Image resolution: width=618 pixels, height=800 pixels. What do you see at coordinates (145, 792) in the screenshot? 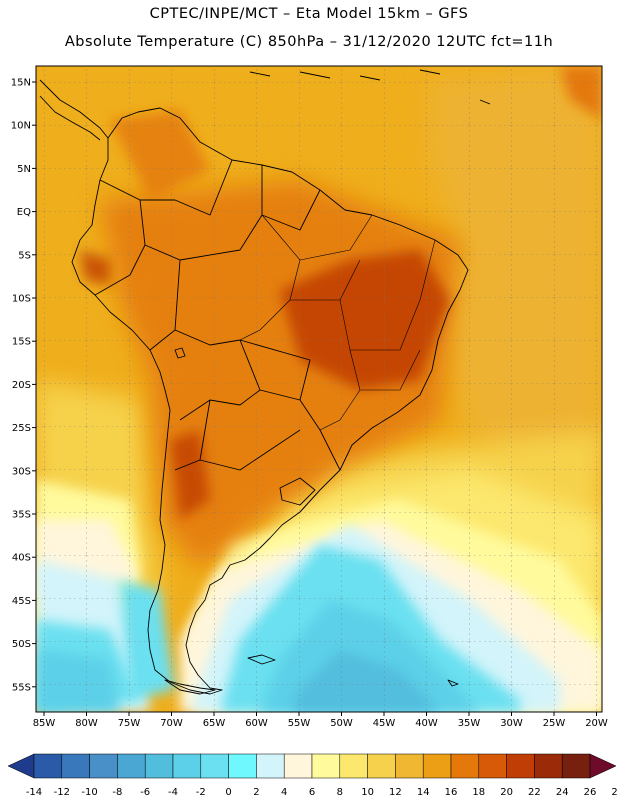
I see `colorbar-label: -6` at bounding box center [145, 792].